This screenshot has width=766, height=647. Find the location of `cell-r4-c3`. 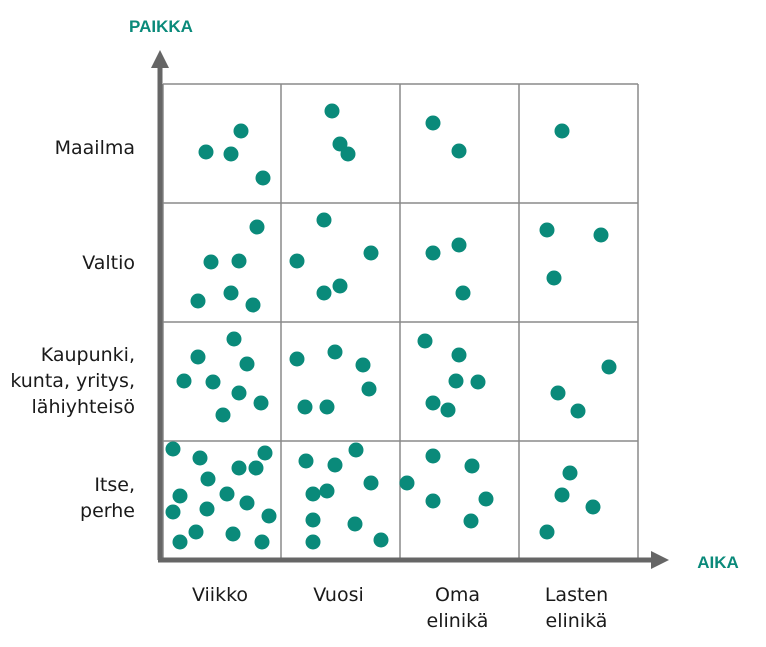

cell-r4-c3 is located at coordinates (446, 488).